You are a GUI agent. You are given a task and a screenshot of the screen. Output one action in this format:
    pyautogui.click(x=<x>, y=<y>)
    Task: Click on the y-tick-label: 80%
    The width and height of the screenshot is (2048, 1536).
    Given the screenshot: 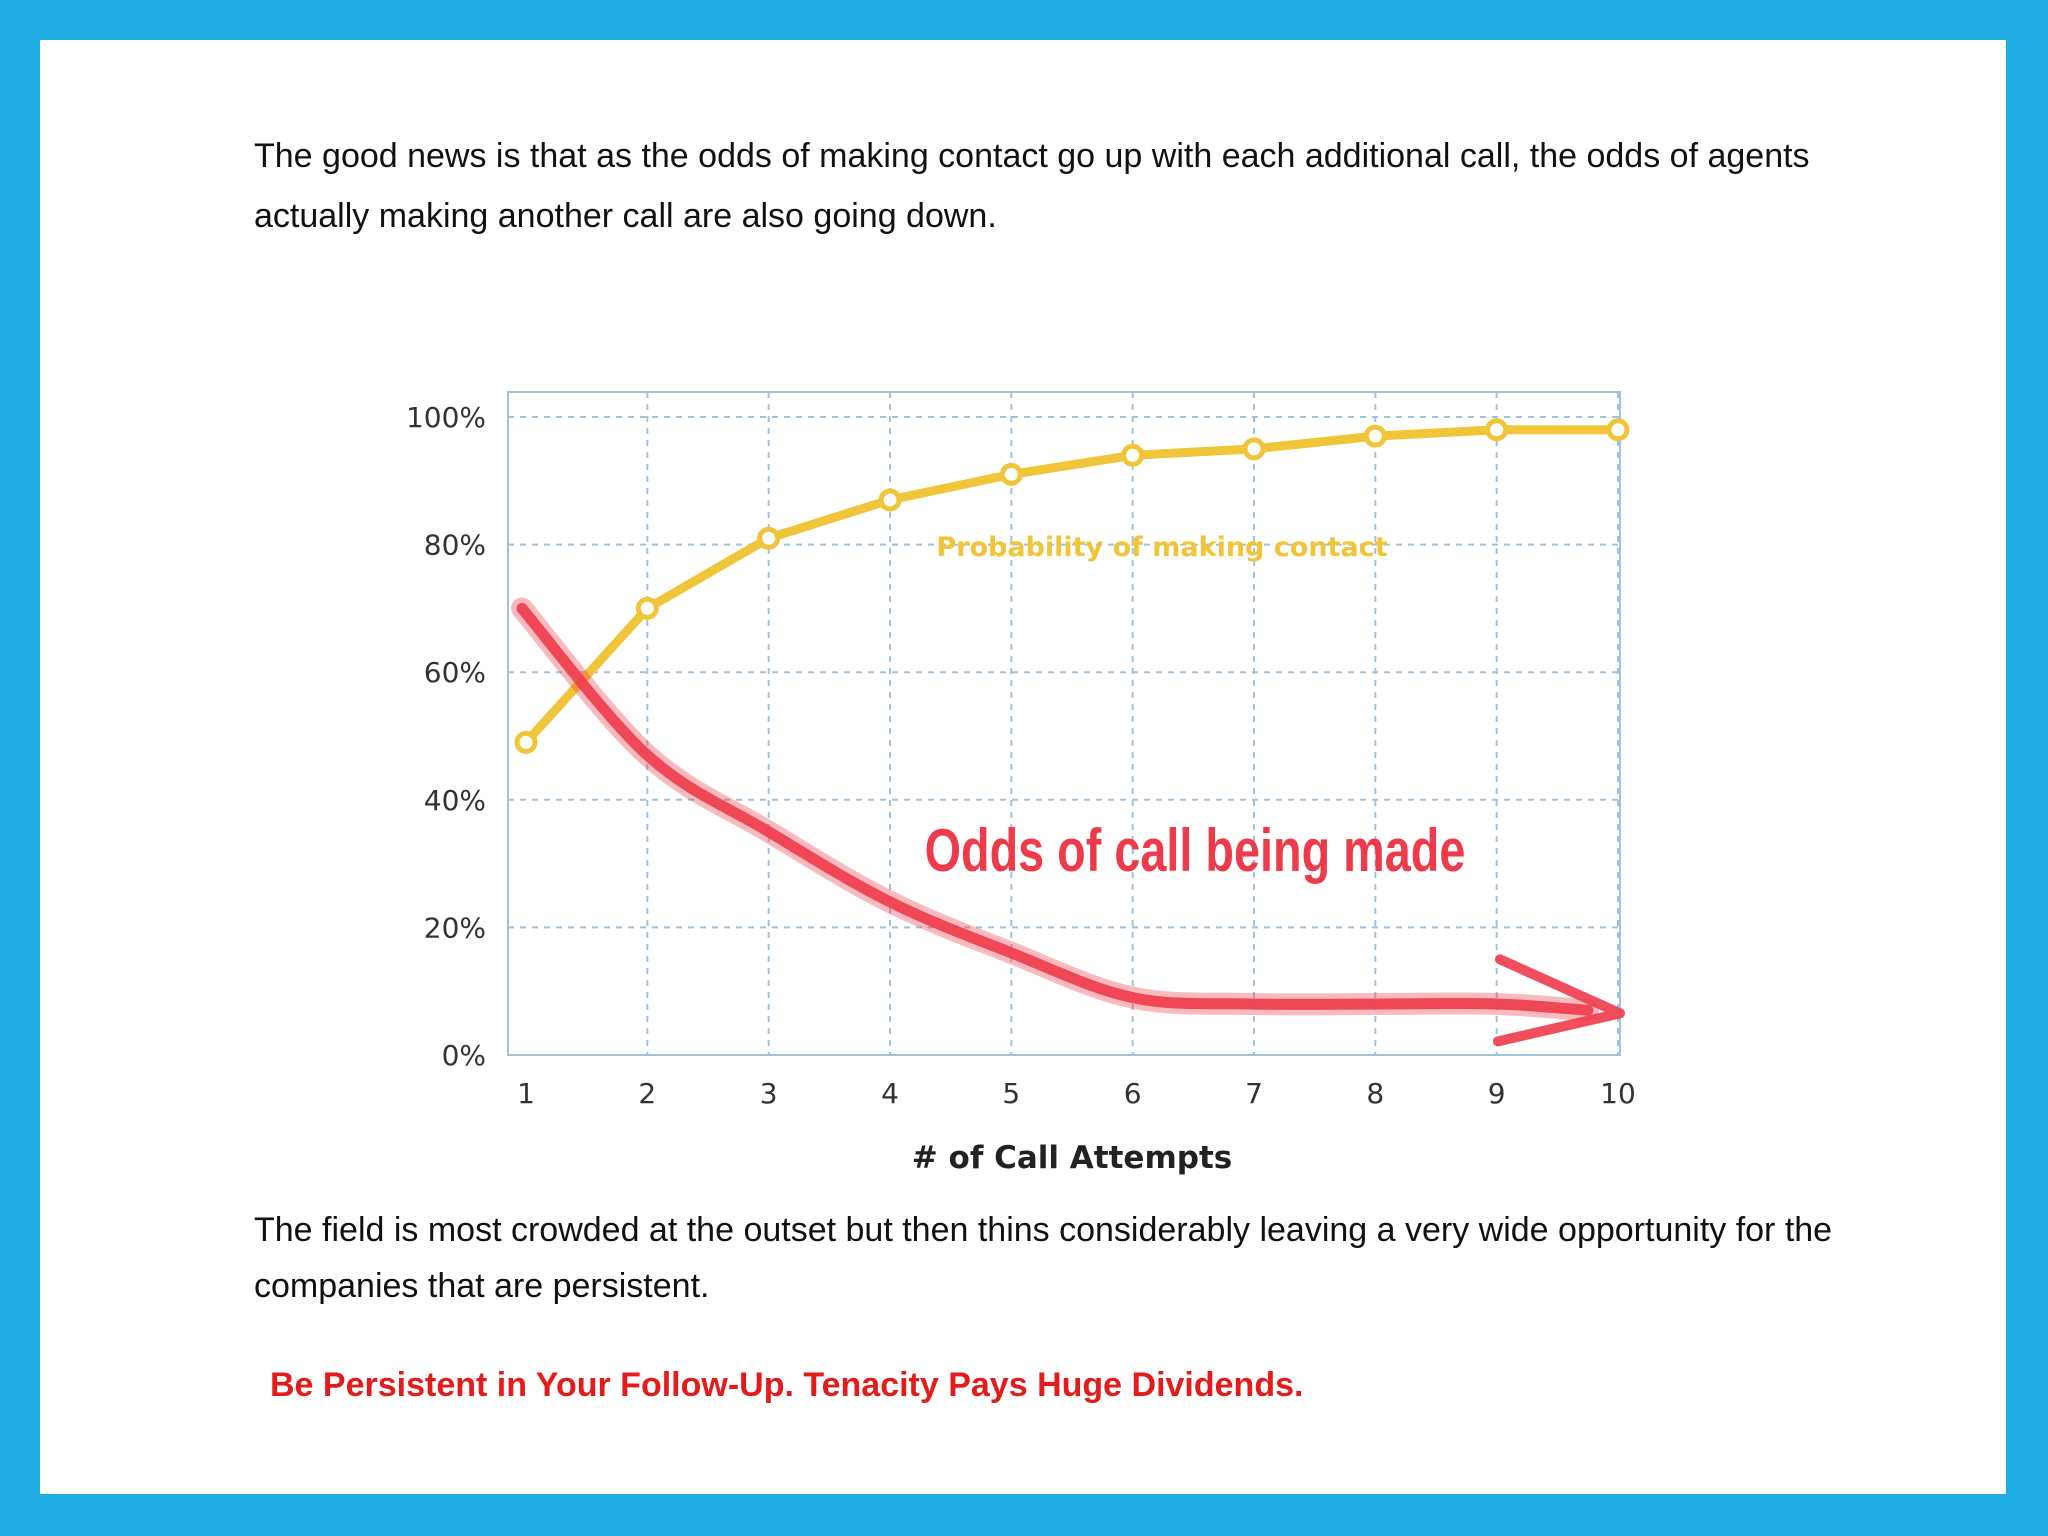 What is the action you would take?
    pyautogui.click(x=455, y=545)
    